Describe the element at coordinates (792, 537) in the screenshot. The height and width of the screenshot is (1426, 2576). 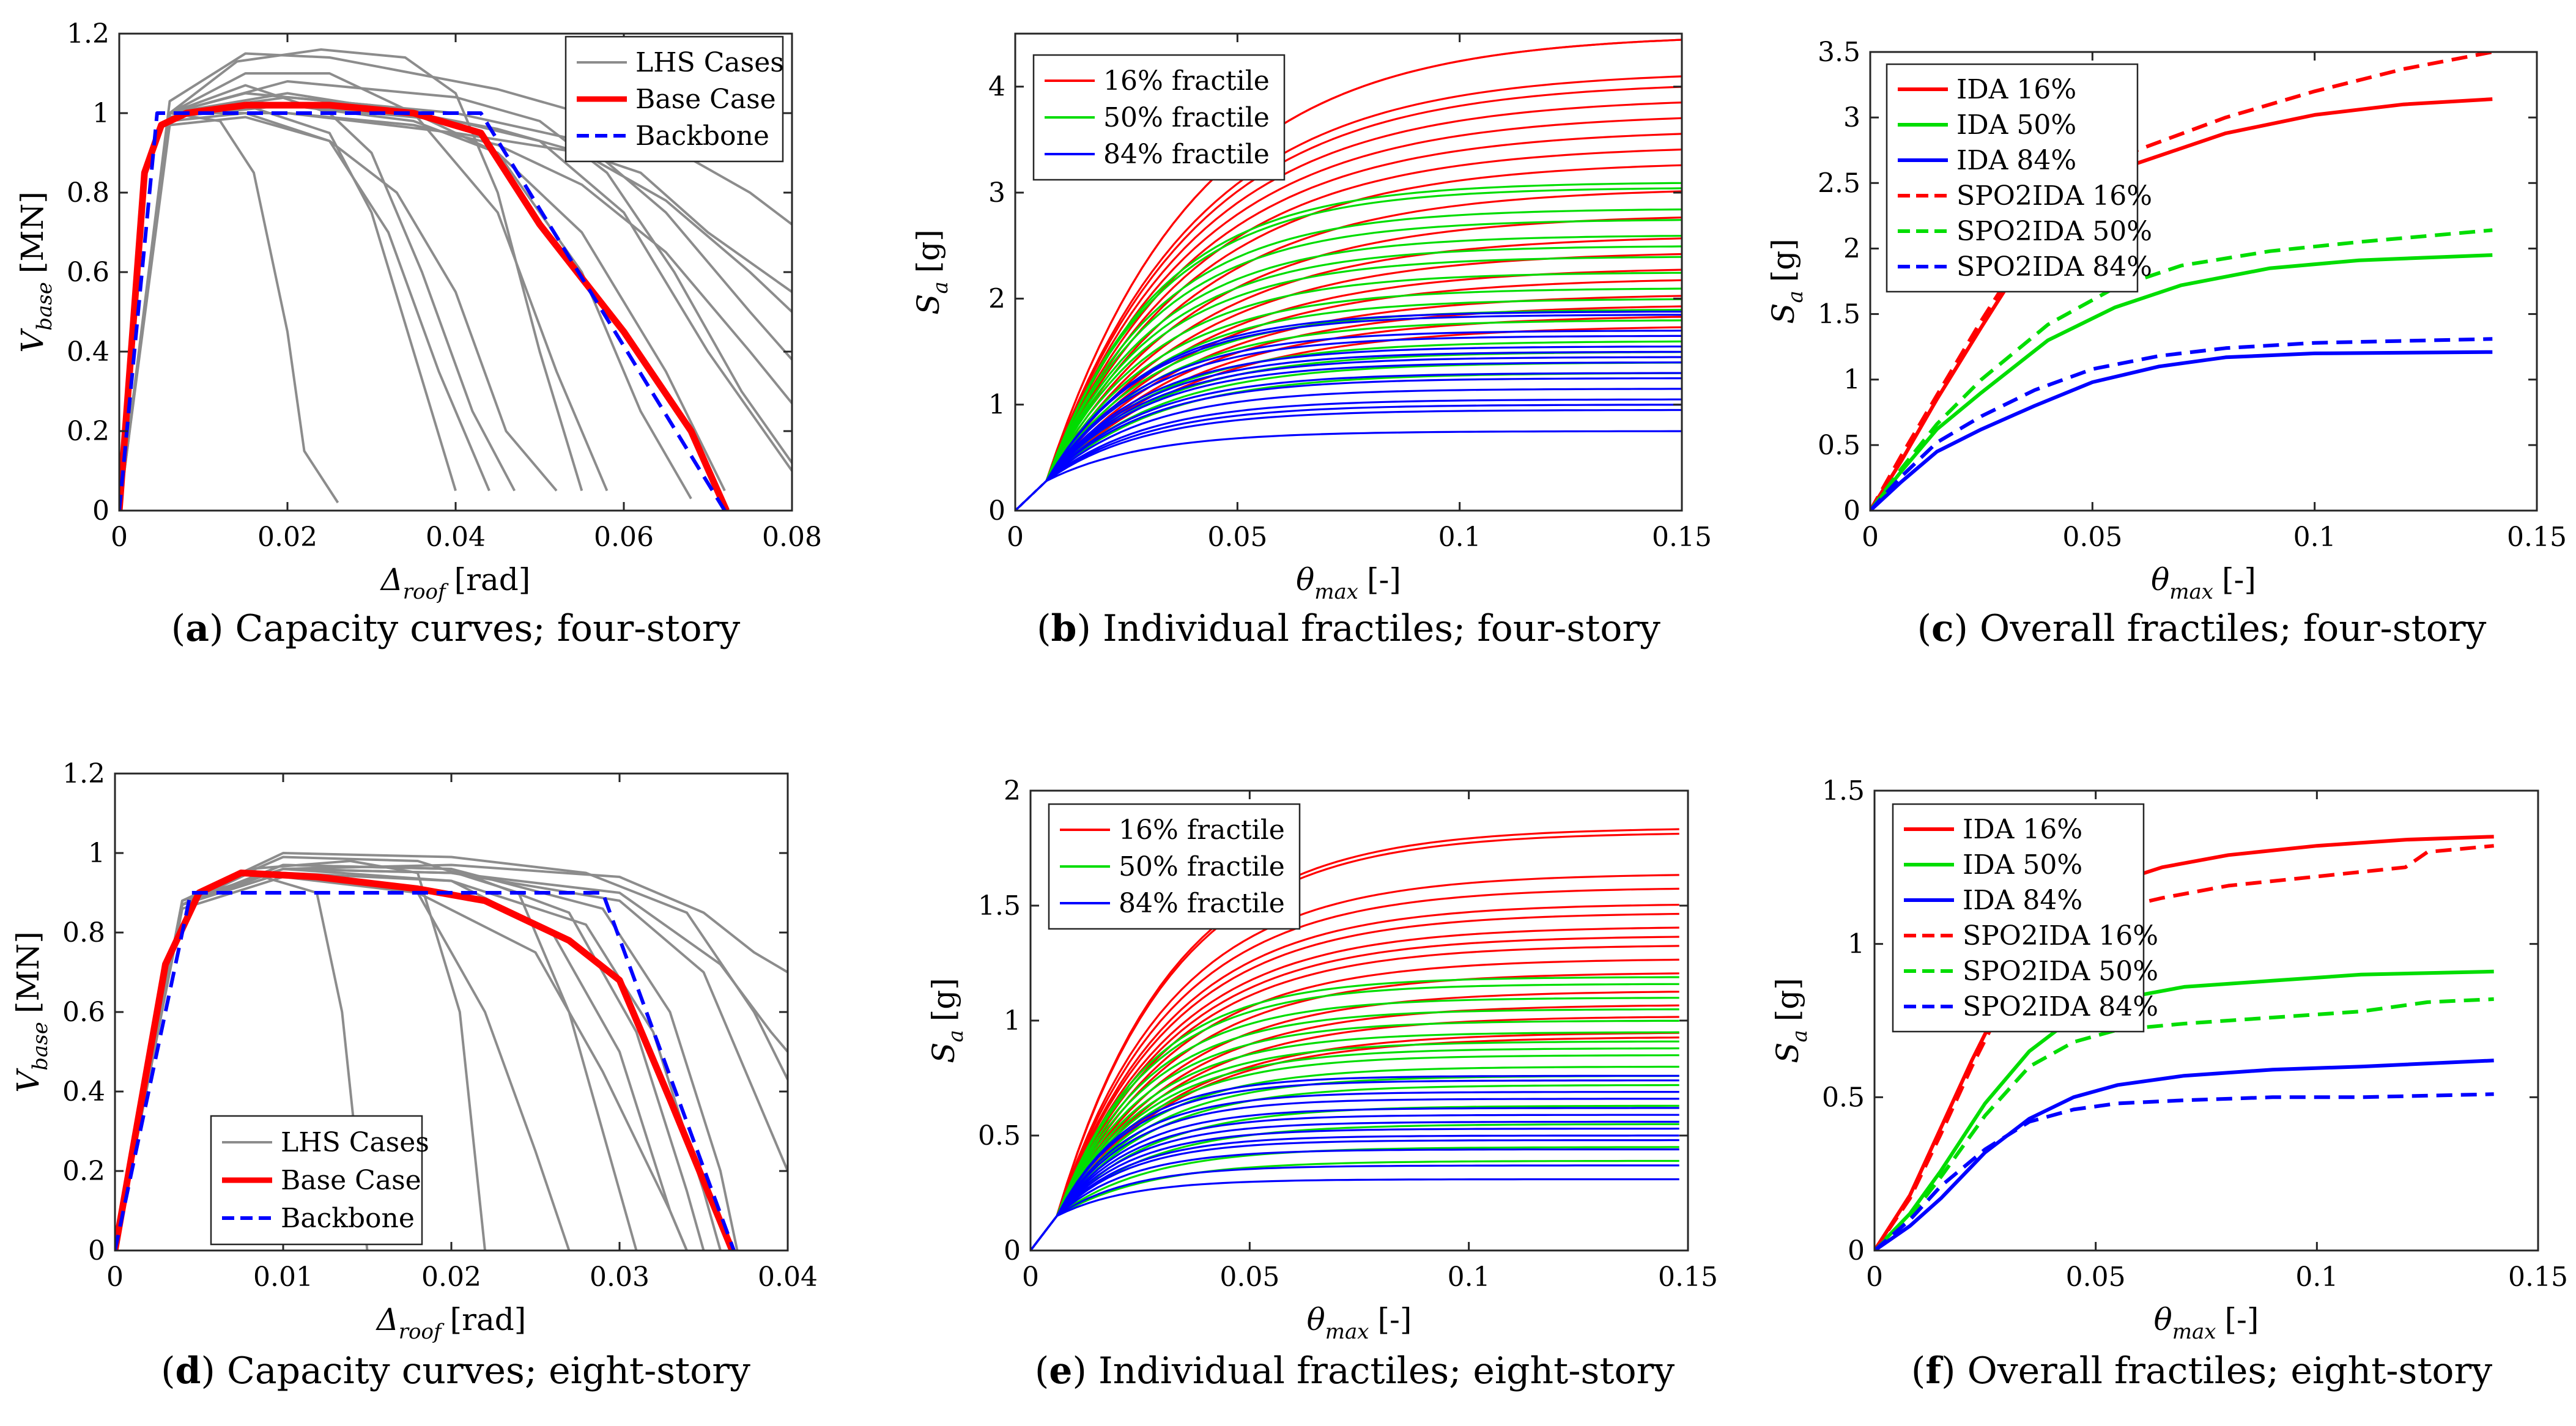
I see `x-tick-label: 0.08` at that location.